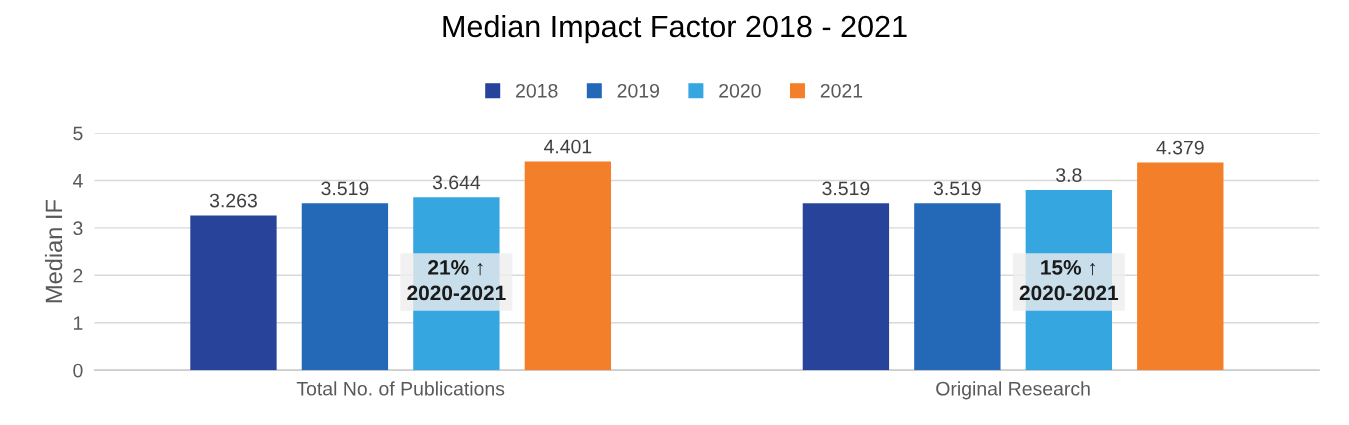  What do you see at coordinates (1180, 147) in the screenshot?
I see `data-label: 4.379` at bounding box center [1180, 147].